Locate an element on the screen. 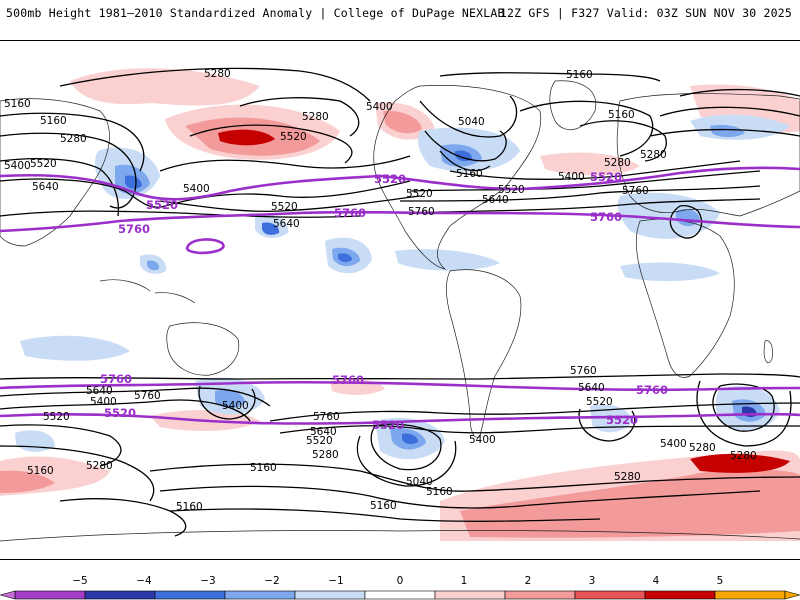  asia-west-outline is located at coordinates (55, 172).